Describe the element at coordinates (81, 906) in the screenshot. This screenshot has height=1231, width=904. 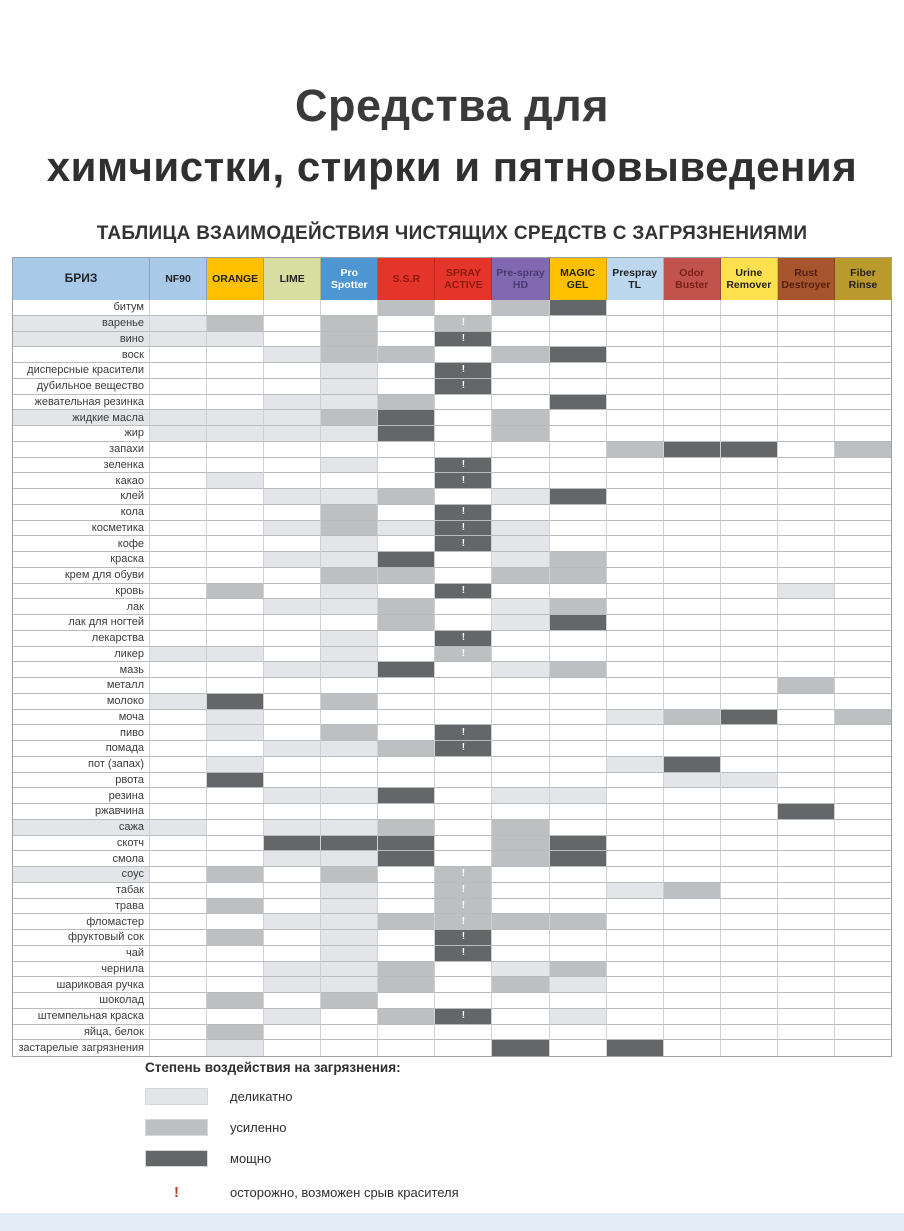
I see `row-label: трава` at that location.